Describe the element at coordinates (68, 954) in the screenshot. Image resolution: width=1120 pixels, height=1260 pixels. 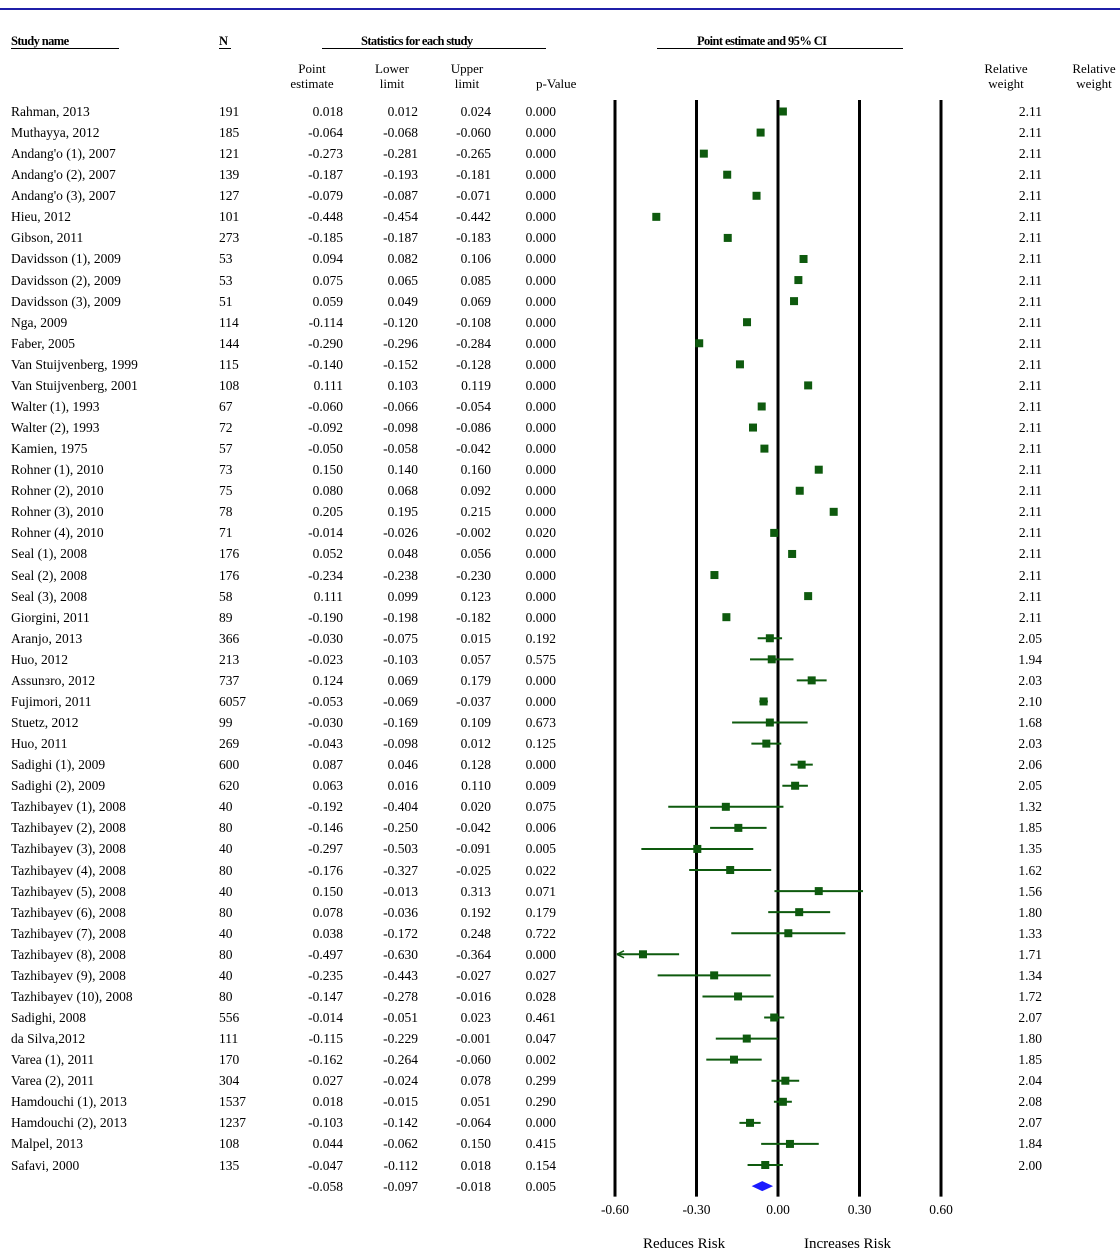
I see `cell-name: Tazhibayev (8), 2008` at that location.